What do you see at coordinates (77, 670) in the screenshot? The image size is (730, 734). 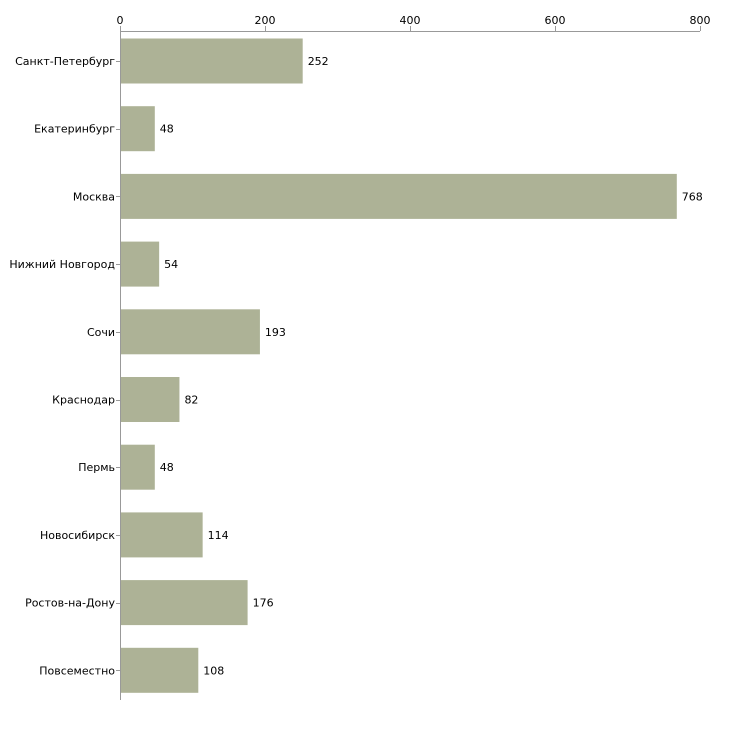 I see `category-label: Повсеместно` at bounding box center [77, 670].